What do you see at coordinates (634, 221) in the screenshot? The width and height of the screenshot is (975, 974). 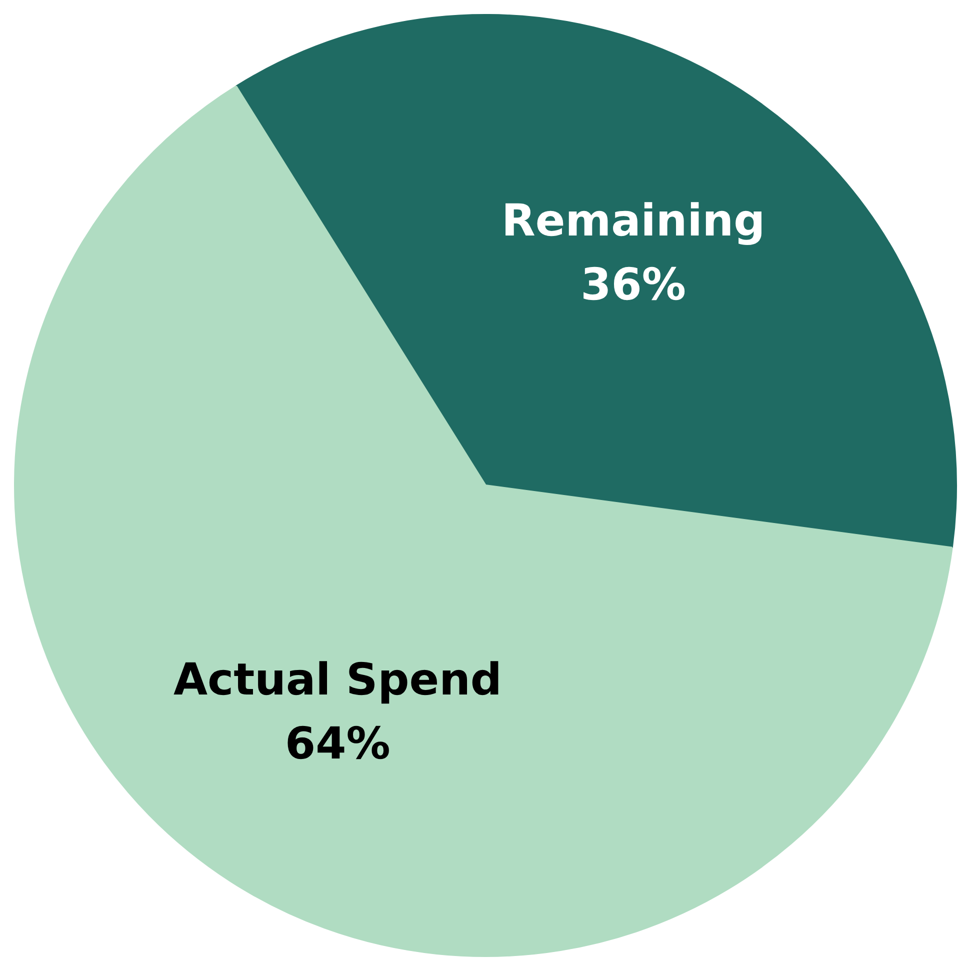 I see `slice-label: Remaining` at bounding box center [634, 221].